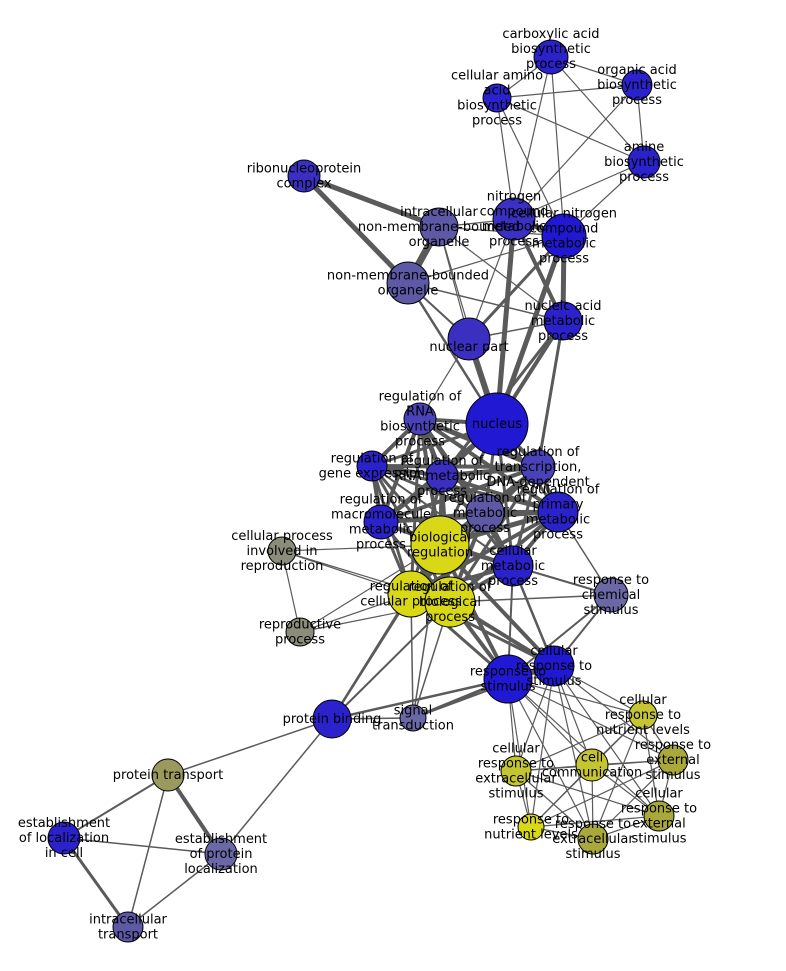  I want to click on graph-node-cellular-amino-acid-biosynthetic-process, so click(497, 98).